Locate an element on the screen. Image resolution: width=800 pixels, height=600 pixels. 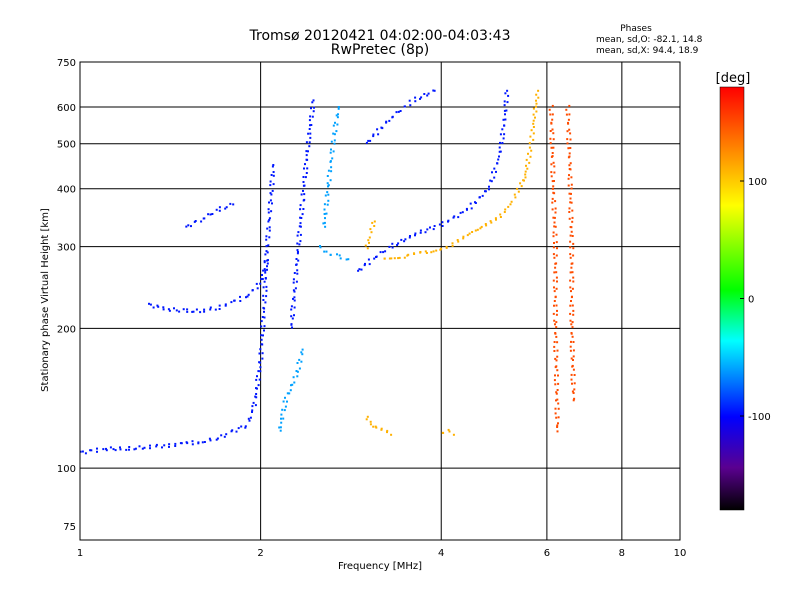
y-axis-label: Stationary phase Virtual Height [km] is located at coordinates (45, 300).